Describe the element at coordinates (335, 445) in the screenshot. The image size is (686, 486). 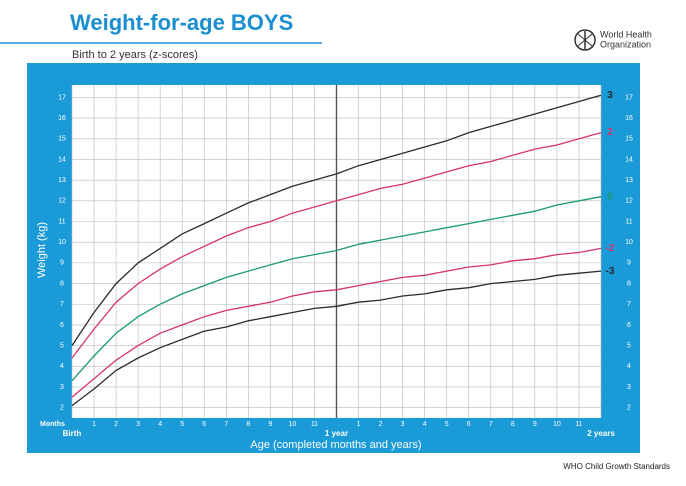
I see `x-axis-label: Age (completed months and years)` at that location.